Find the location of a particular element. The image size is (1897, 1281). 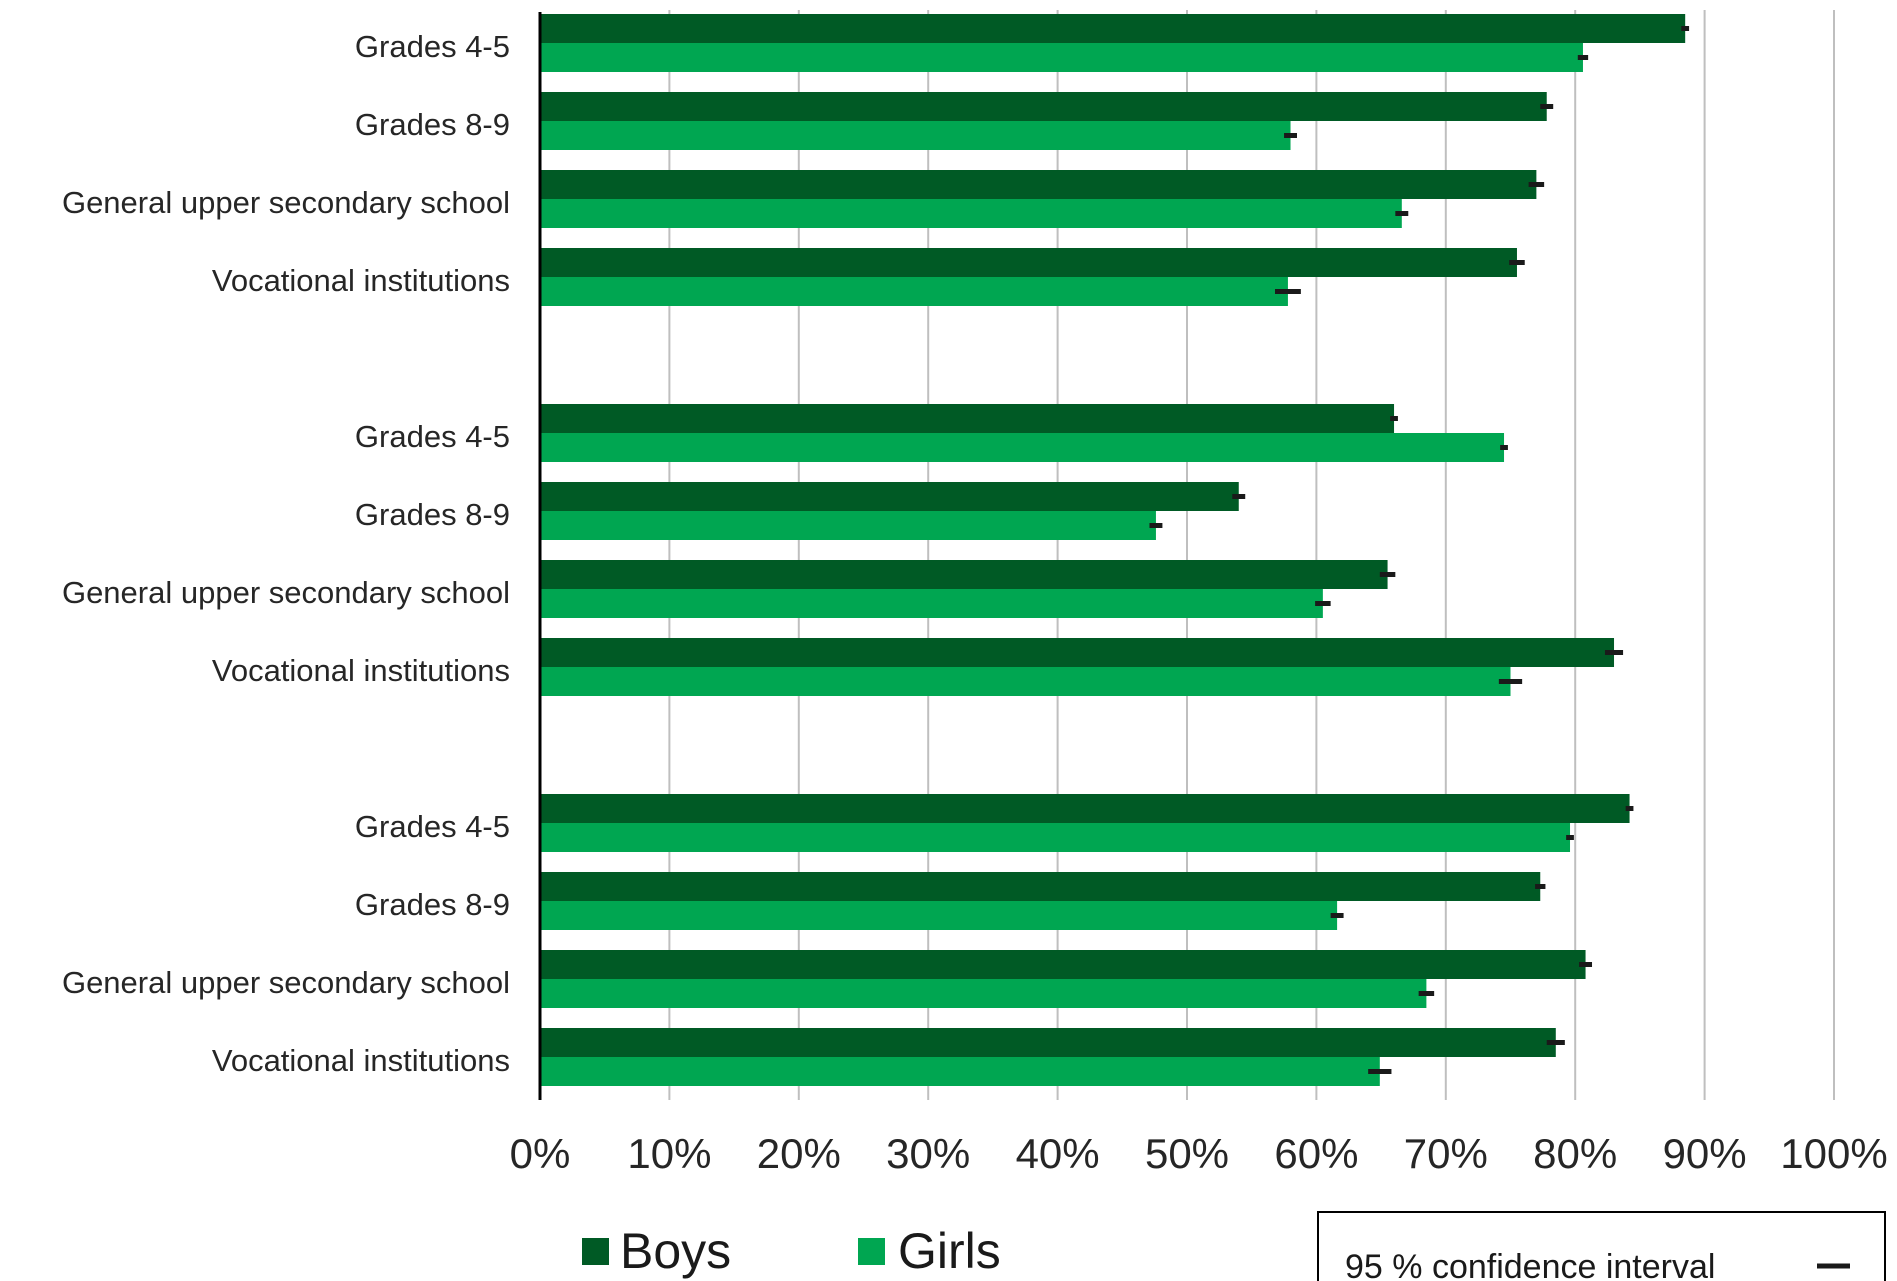

ci-legend-label: 95 % confidence interval is located at coordinates (1530, 1264).